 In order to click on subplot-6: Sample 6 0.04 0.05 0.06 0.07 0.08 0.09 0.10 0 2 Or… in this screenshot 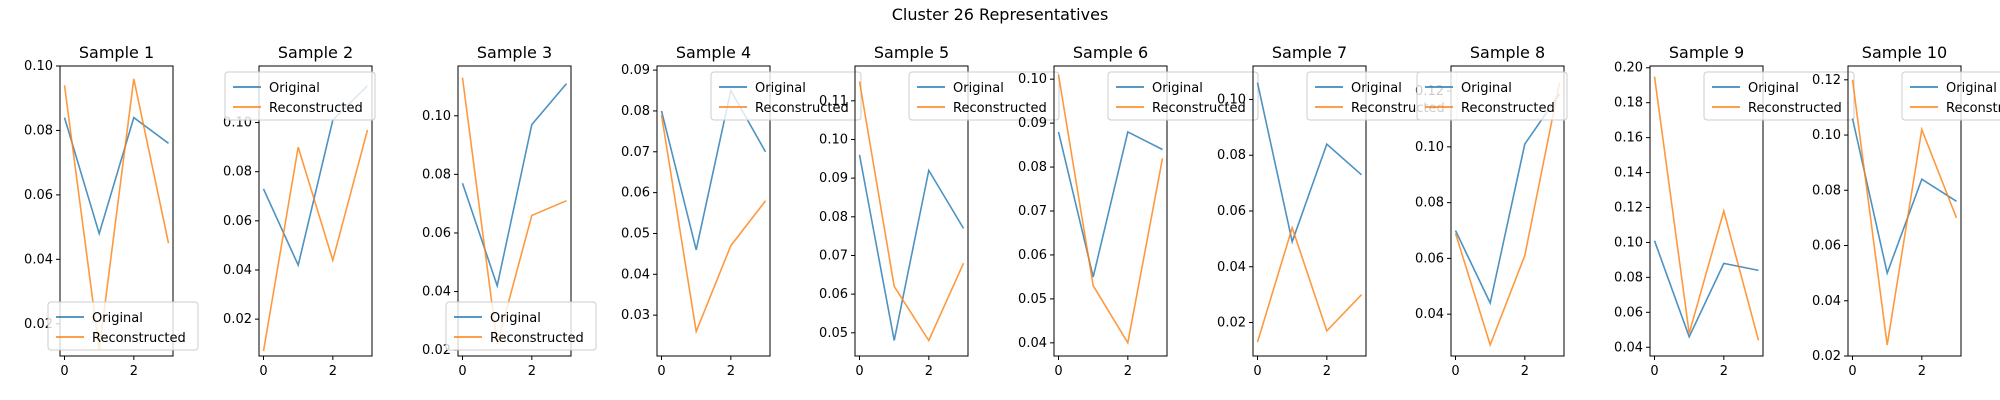, I will do `click(1138, 211)`.